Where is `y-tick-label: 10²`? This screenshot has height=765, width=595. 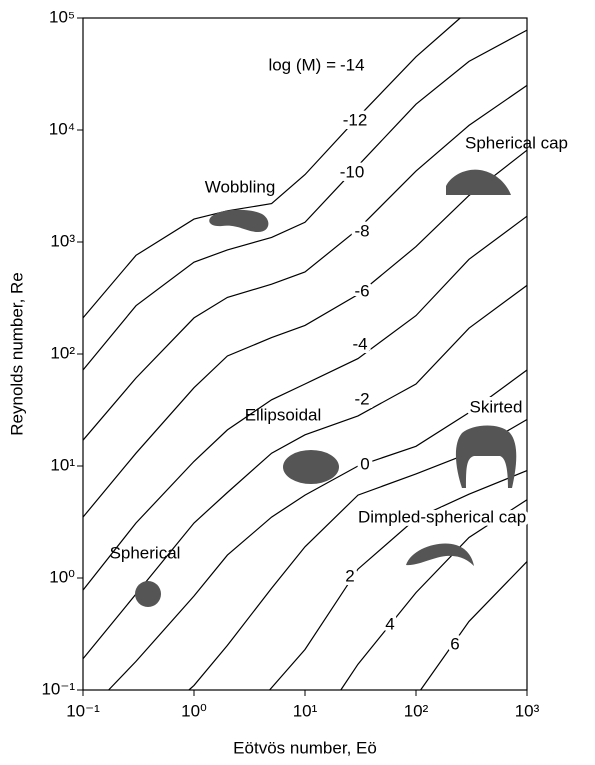
y-tick-label: 10² is located at coordinates (62, 352).